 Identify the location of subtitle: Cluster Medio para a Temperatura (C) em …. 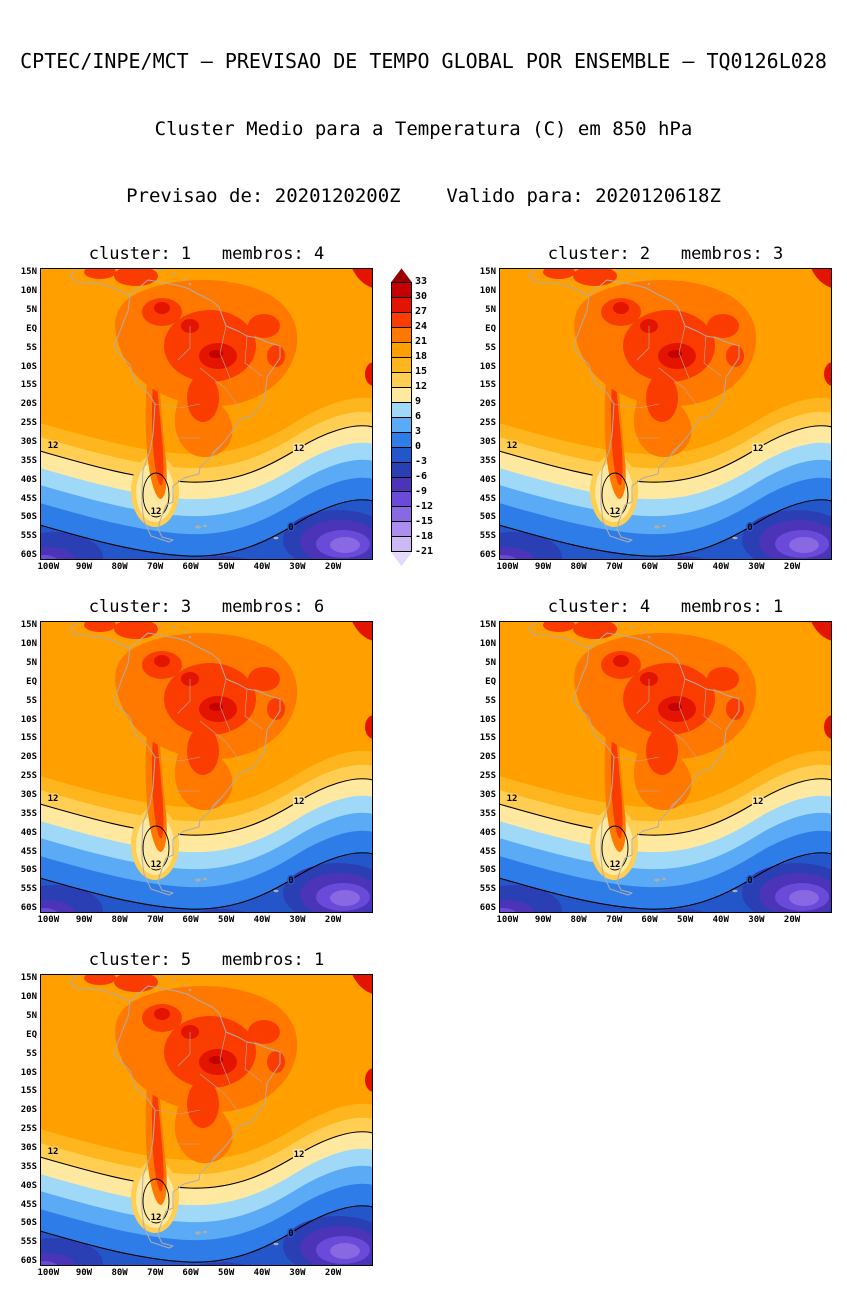
(423, 128).